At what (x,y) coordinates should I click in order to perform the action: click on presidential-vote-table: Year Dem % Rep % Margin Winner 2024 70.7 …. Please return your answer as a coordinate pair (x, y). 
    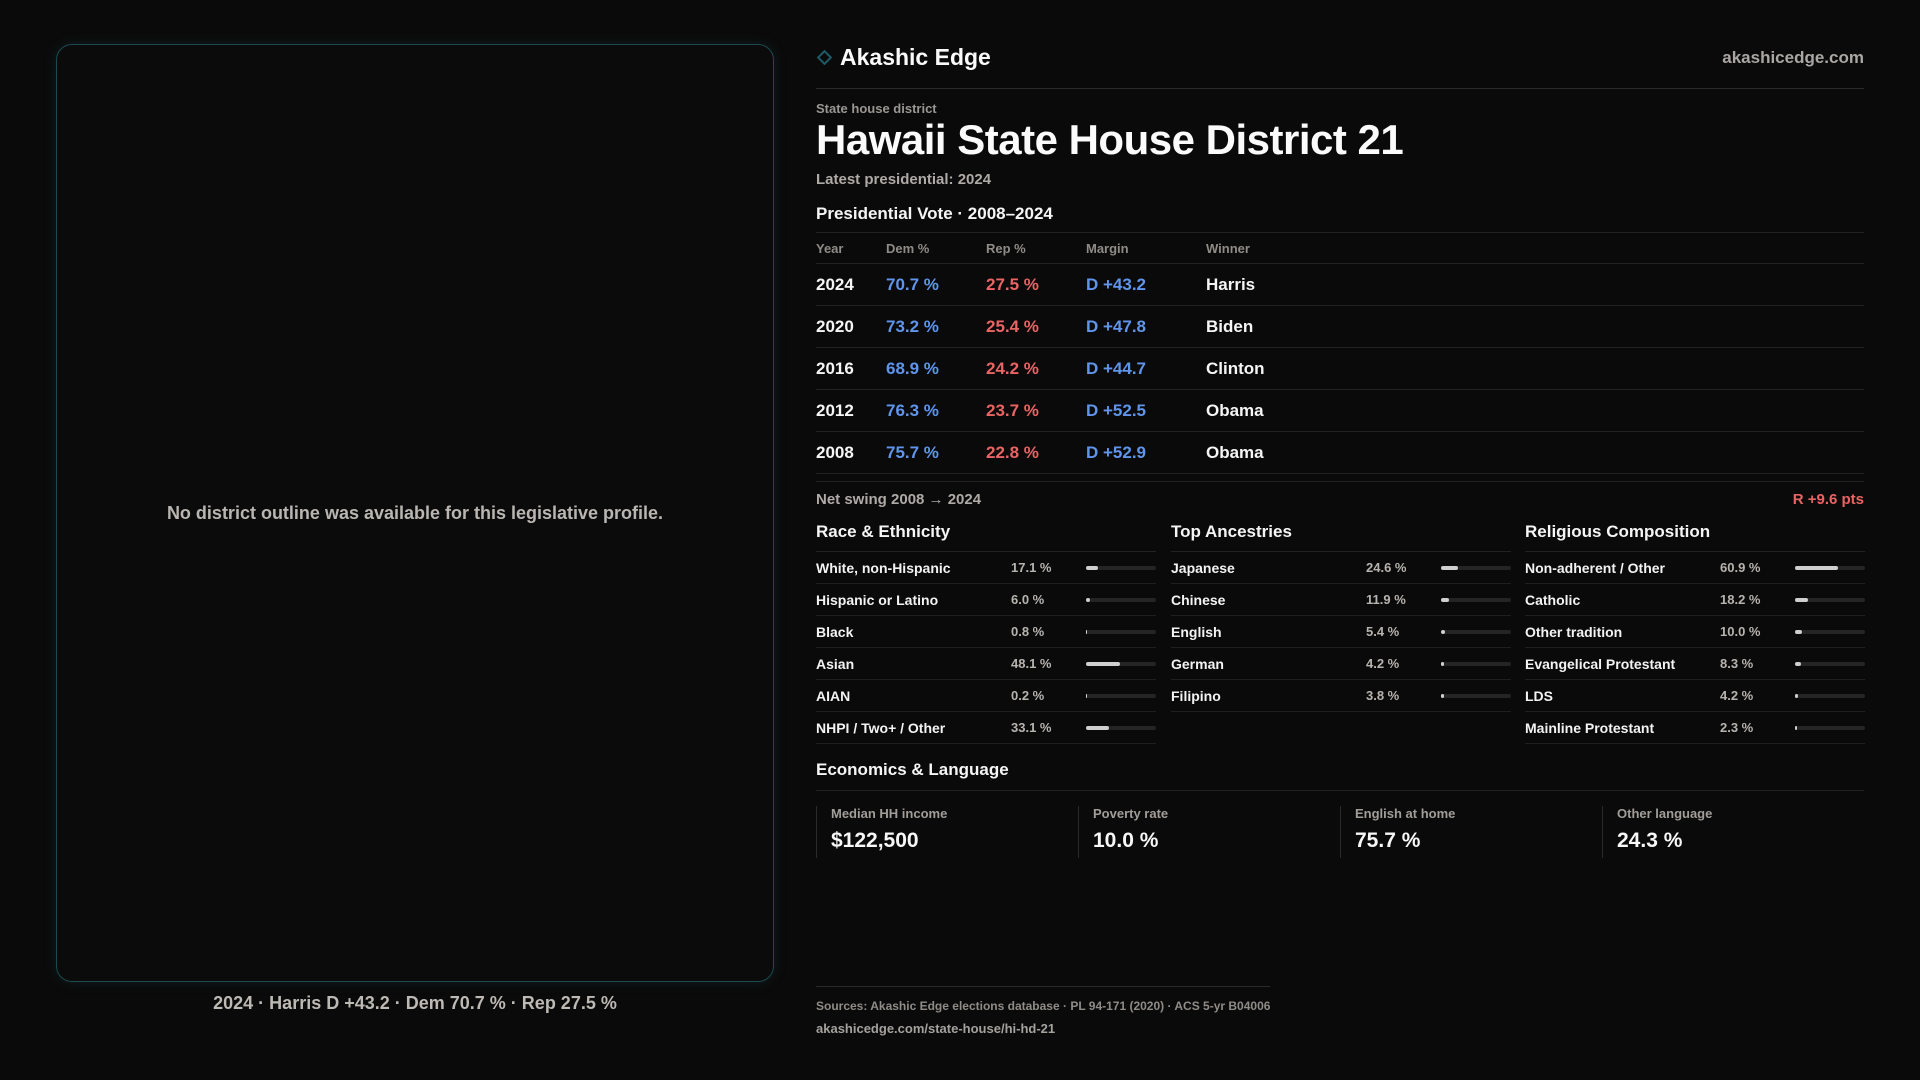
    Looking at the image, I should click on (1340, 353).